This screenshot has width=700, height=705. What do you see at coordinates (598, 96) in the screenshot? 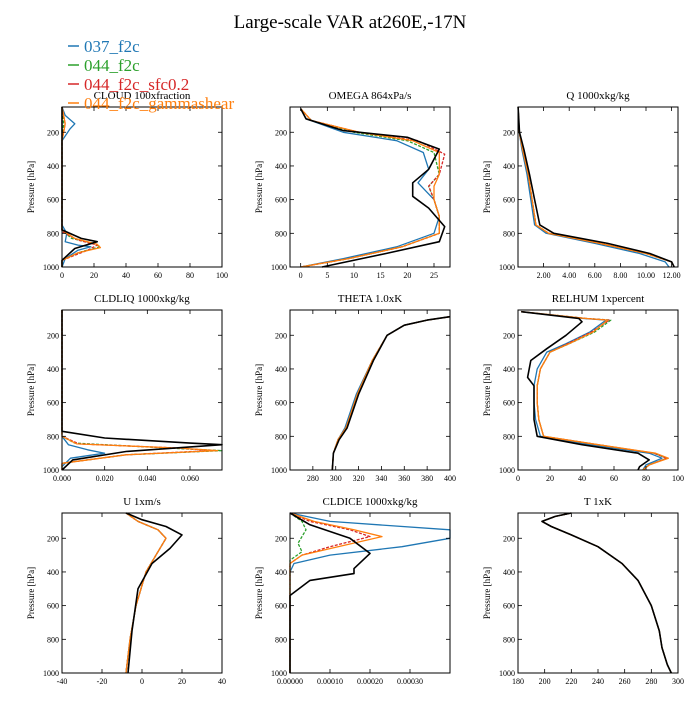
I see `panel-title: Q 1000xkg/kg` at bounding box center [598, 96].